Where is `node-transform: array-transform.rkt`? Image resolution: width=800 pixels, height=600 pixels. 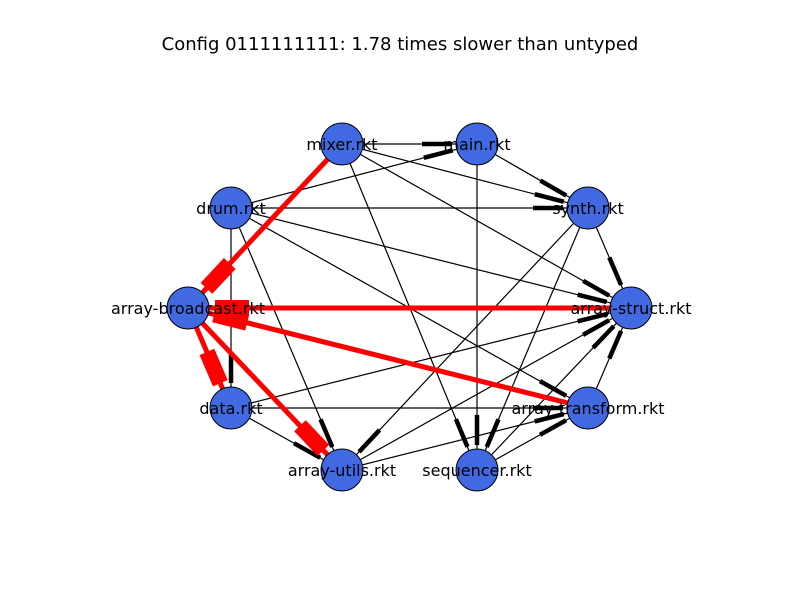 node-transform: array-transform.rkt is located at coordinates (588, 408).